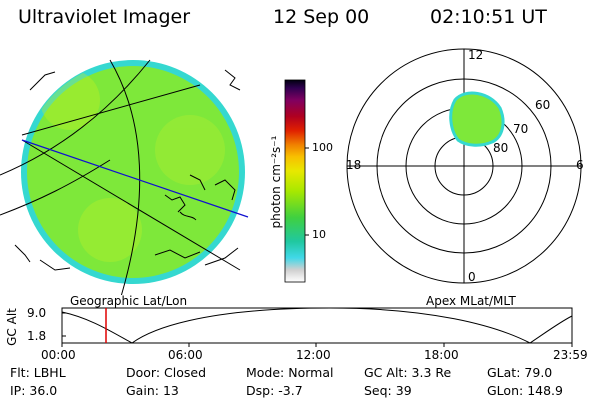 The width and height of the screenshot is (600, 400). I want to click on mlt-label-12: 12, so click(476, 55).